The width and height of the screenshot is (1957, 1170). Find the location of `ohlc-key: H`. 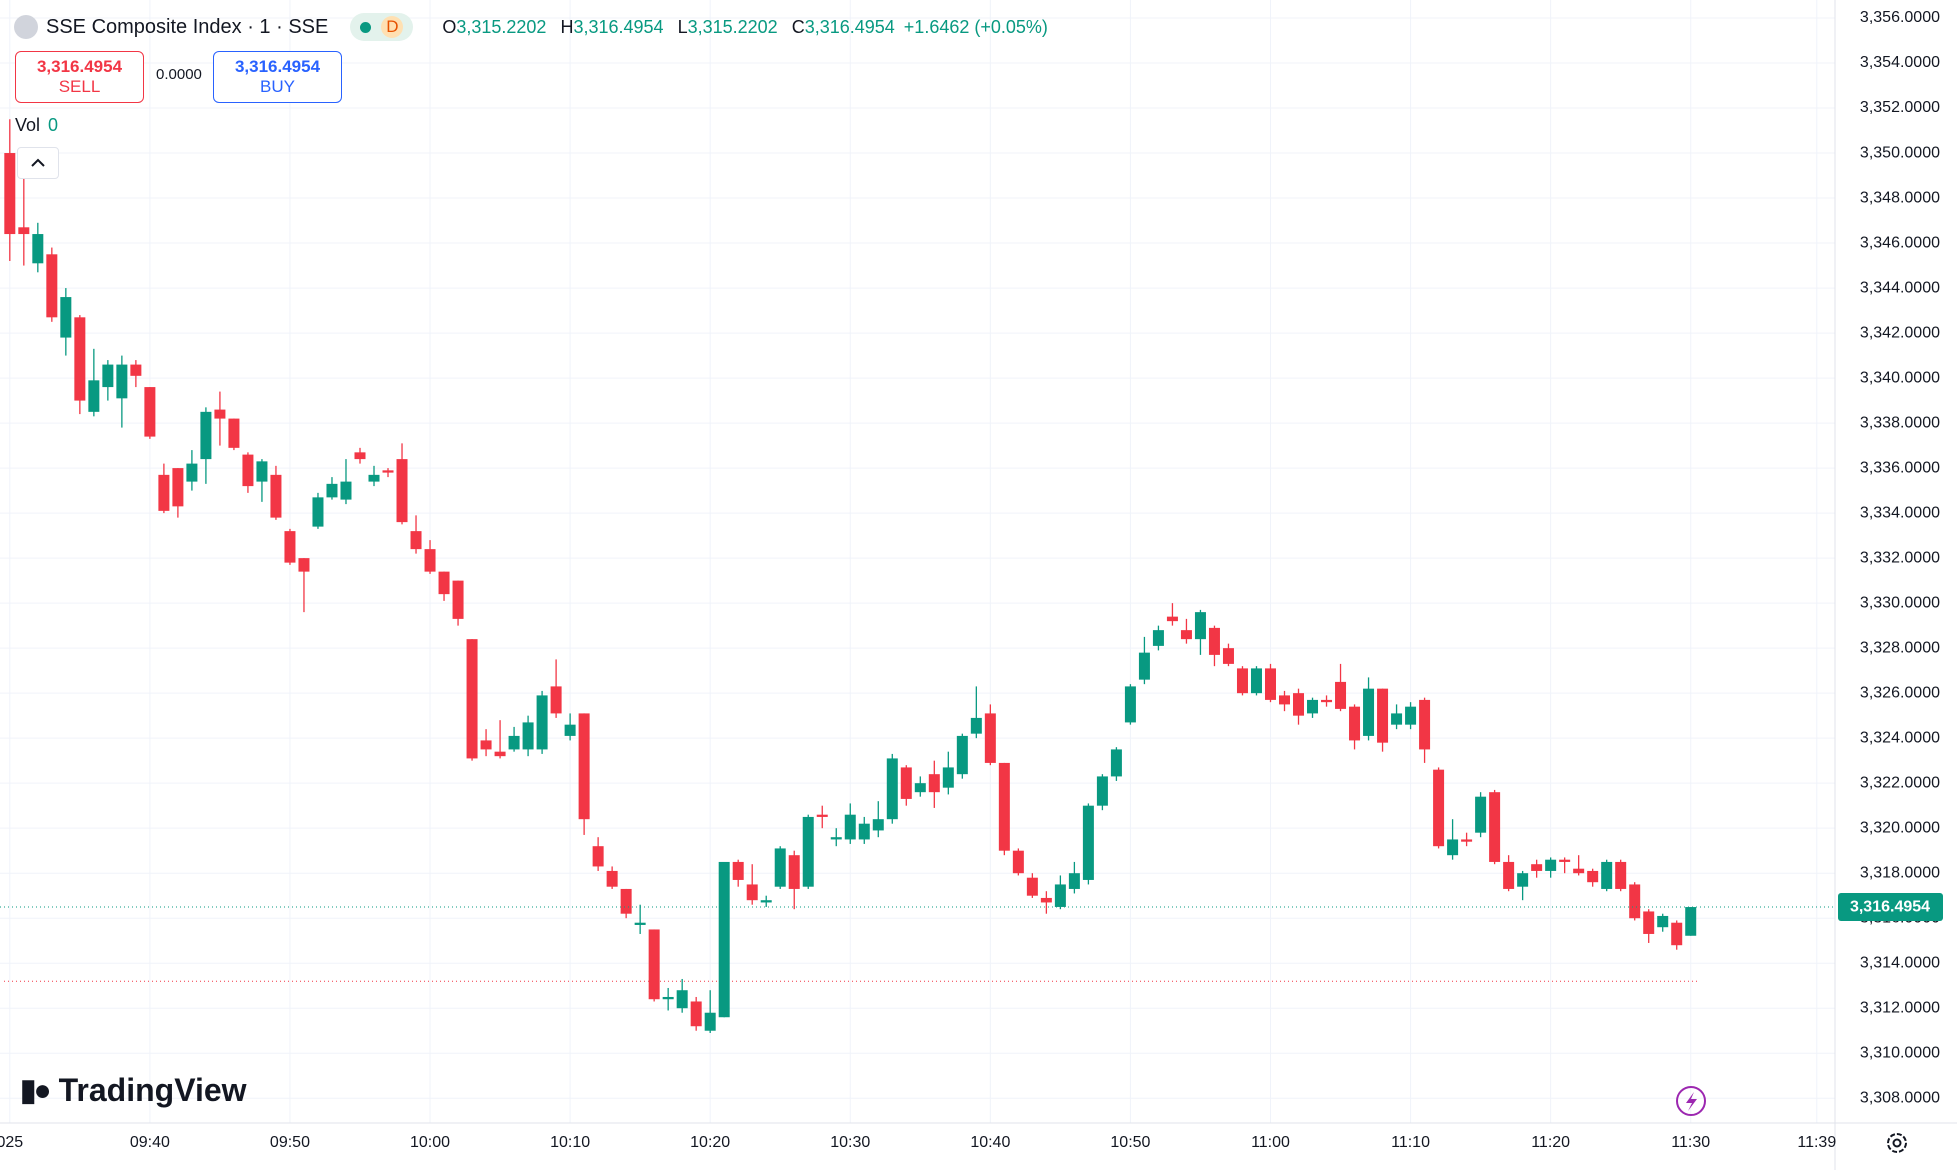

ohlc-key: H is located at coordinates (567, 26).